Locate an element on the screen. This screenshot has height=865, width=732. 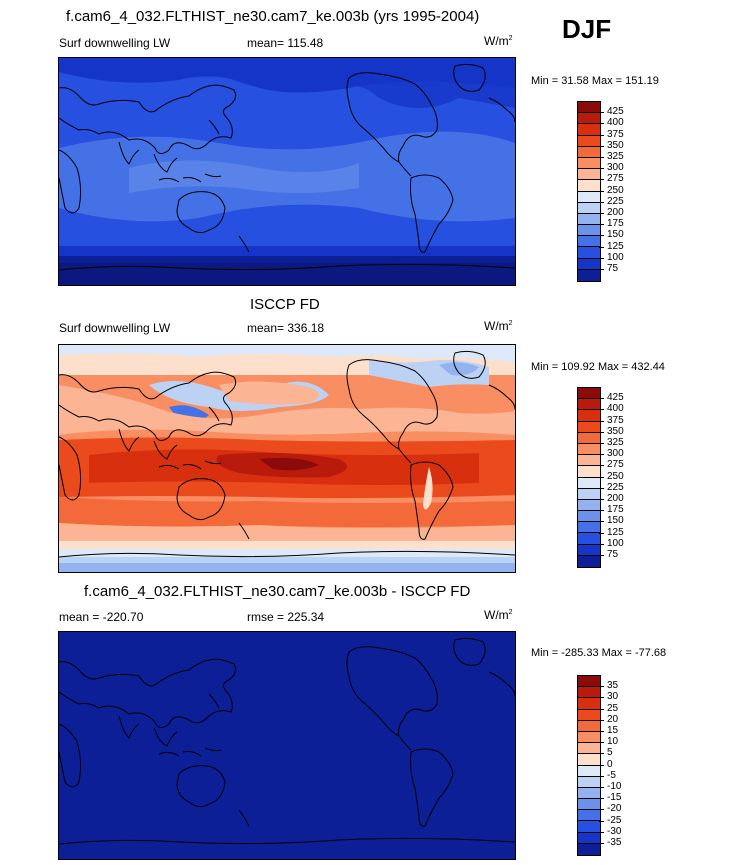
panel2-colorbar-label: 400 is located at coordinates (615, 409).